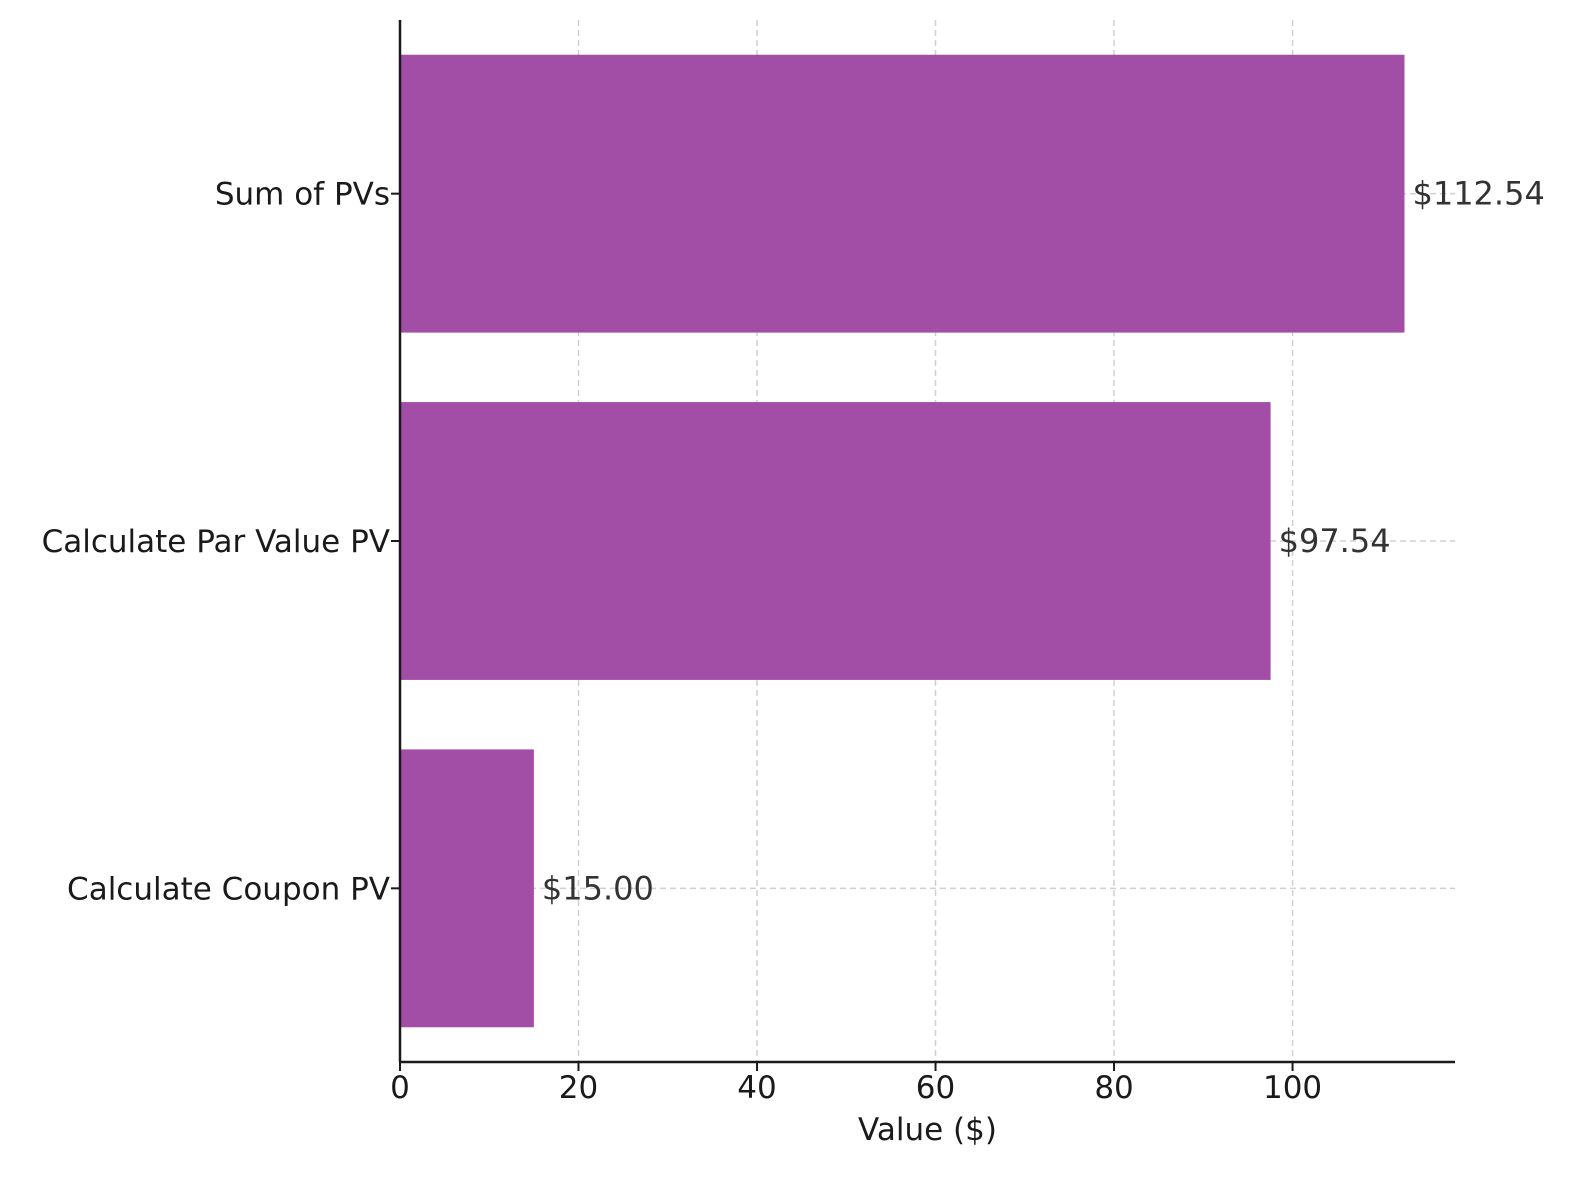 This screenshot has height=1180, width=1586. What do you see at coordinates (228, 889) in the screenshot?
I see `y-tick-label: Calculate Coupon PV` at bounding box center [228, 889].